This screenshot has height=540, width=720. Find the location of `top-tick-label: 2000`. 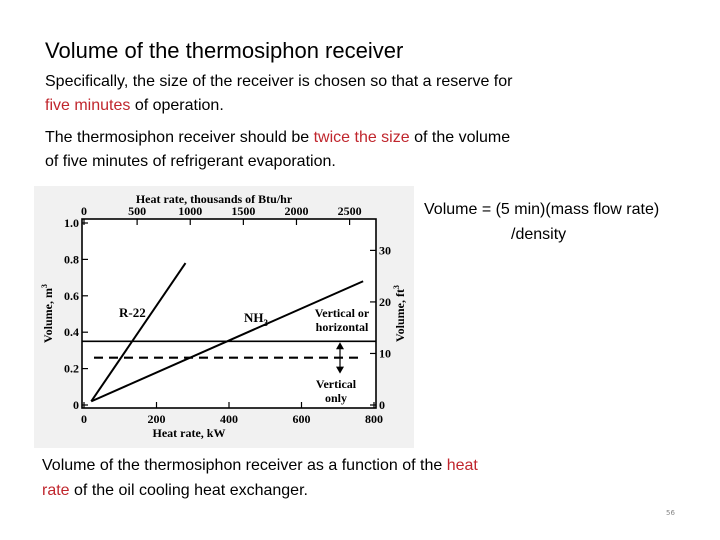

top-tick-label: 2000 is located at coordinates (296, 211).